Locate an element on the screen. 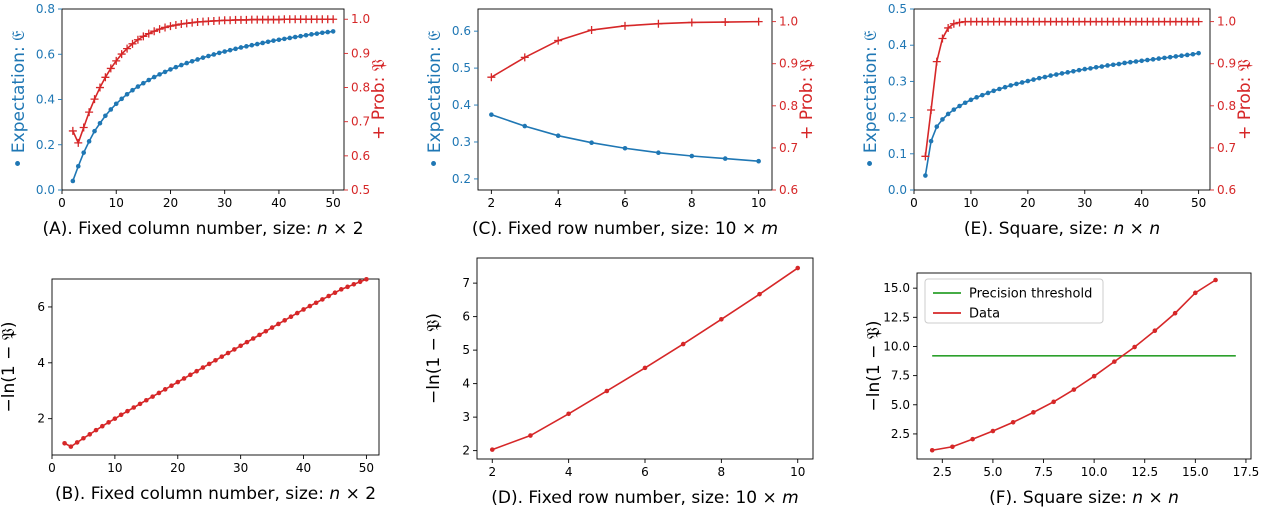 The height and width of the screenshot is (516, 1276). y2-axis-label: + Prob: 𝔓 is located at coordinates (1245, 99).